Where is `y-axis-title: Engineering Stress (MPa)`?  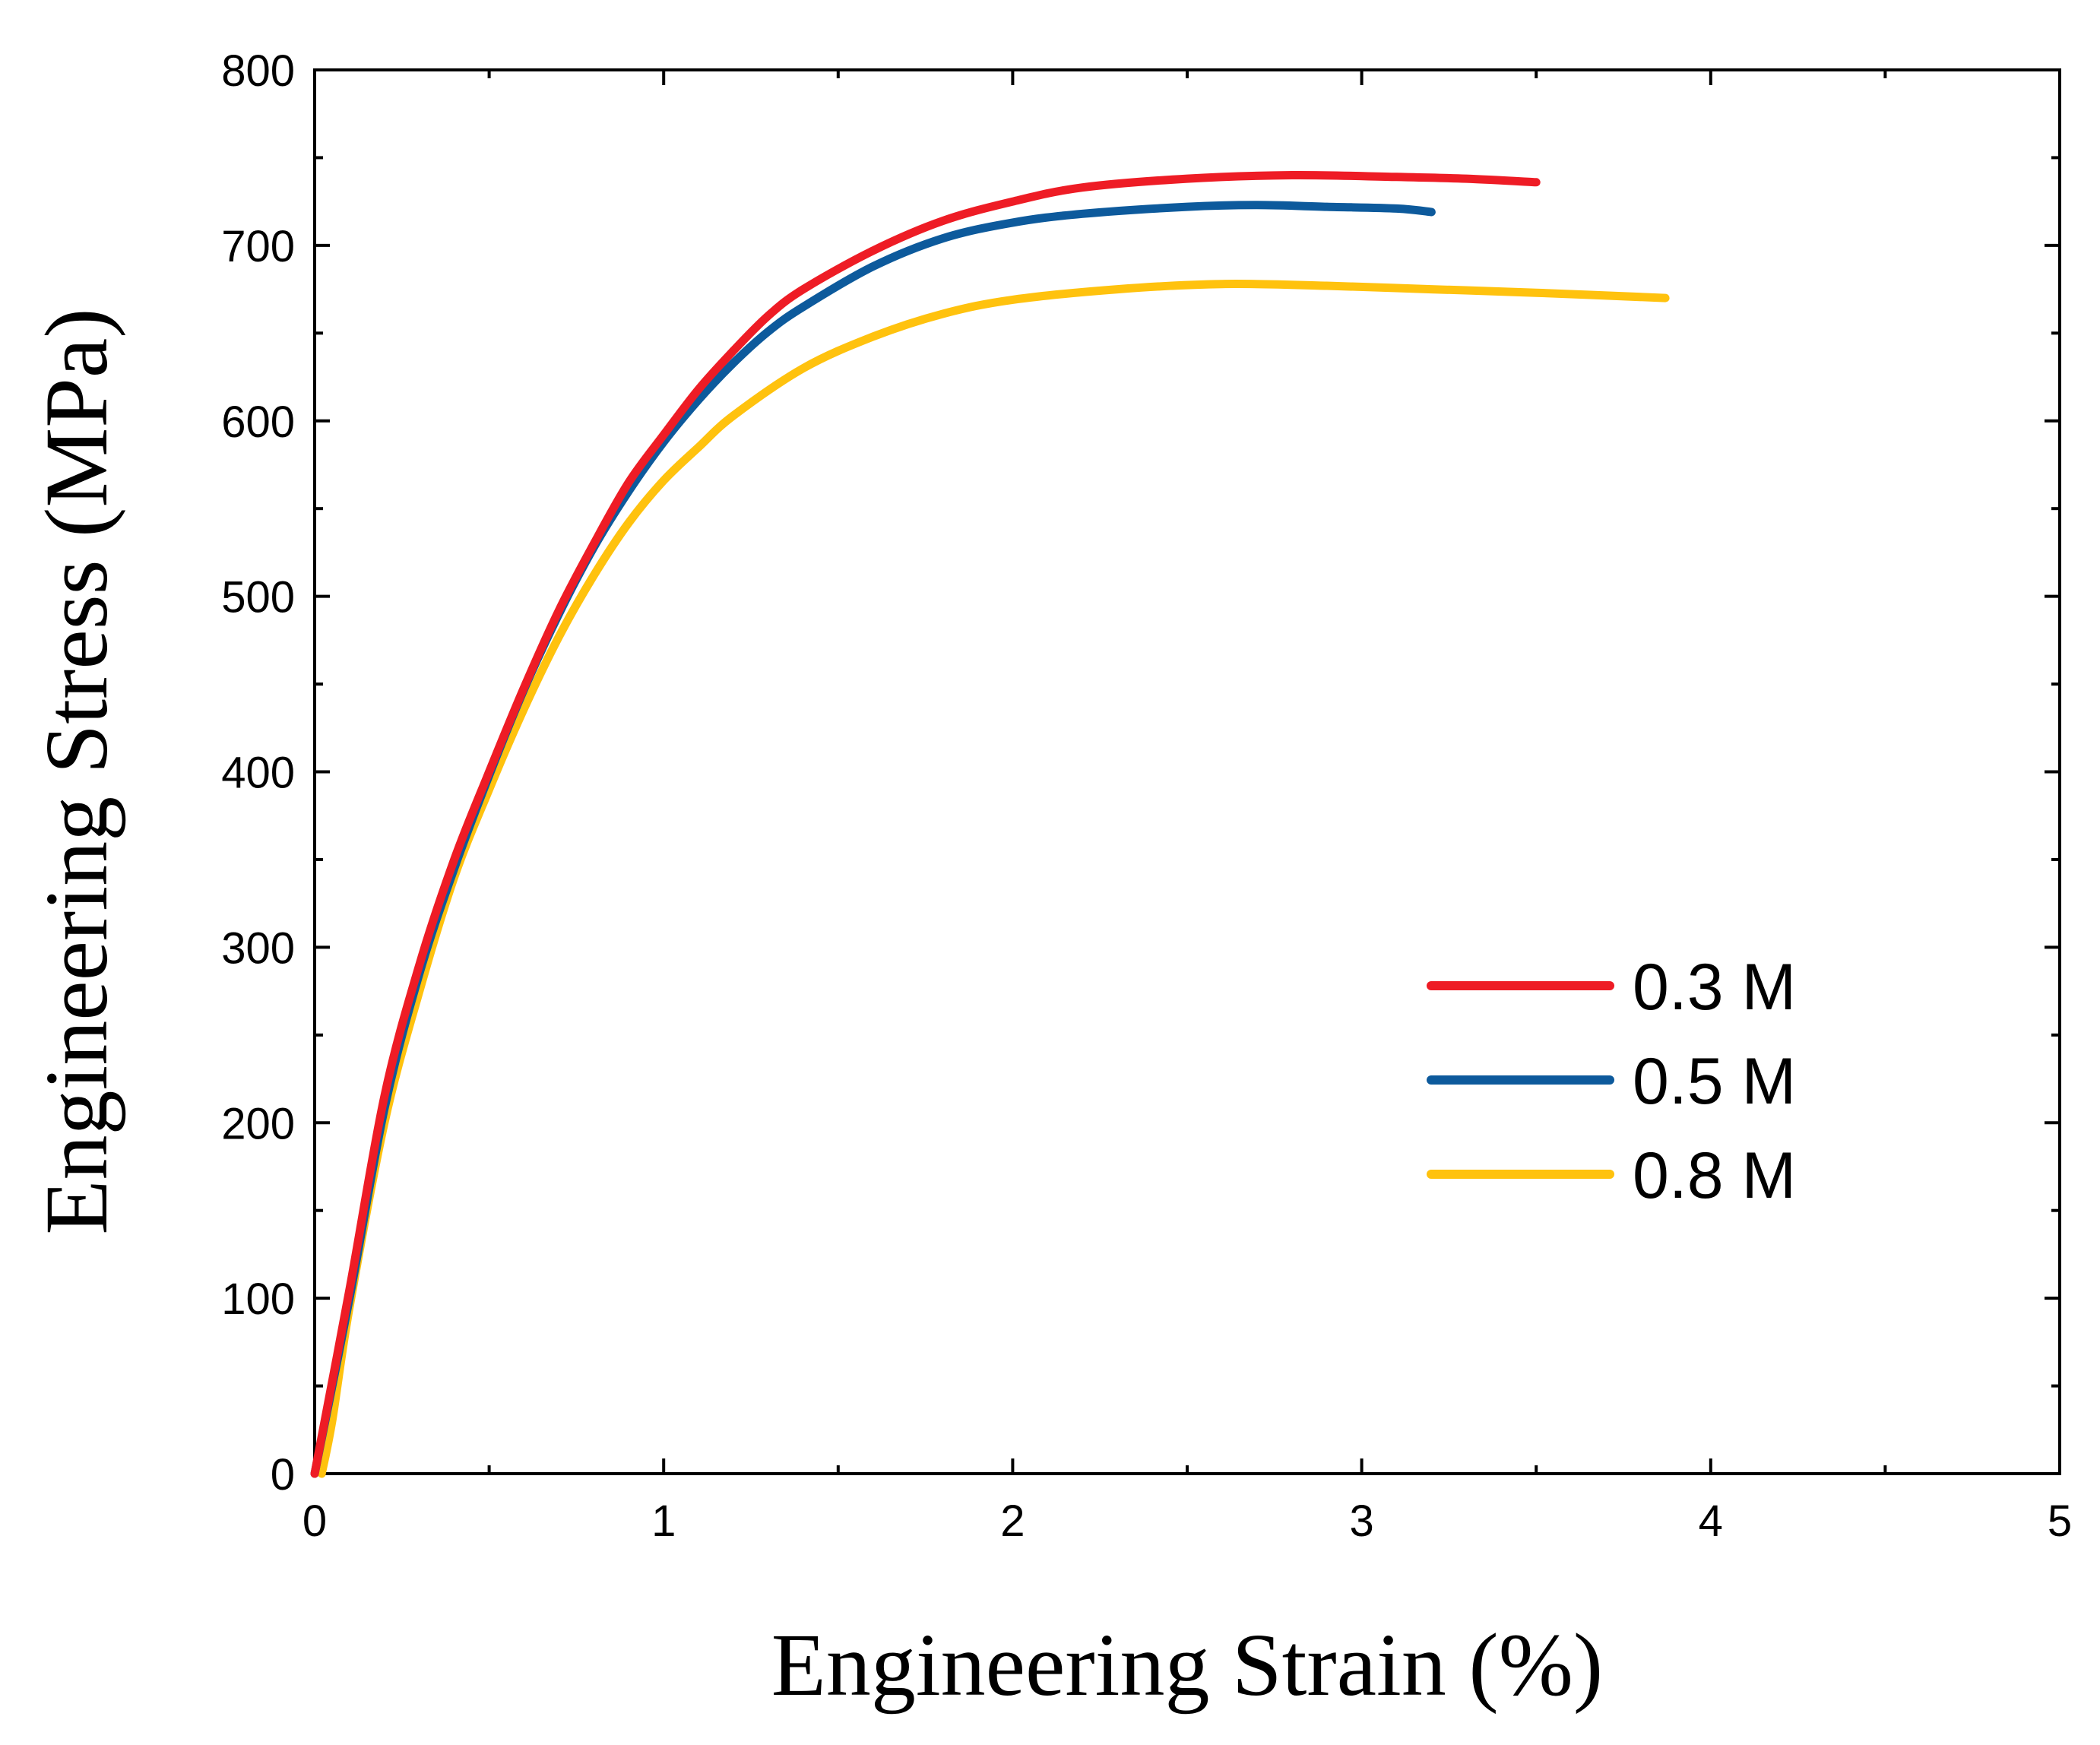
y-axis-title: Engineering Stress (MPa) is located at coordinates (76, 771).